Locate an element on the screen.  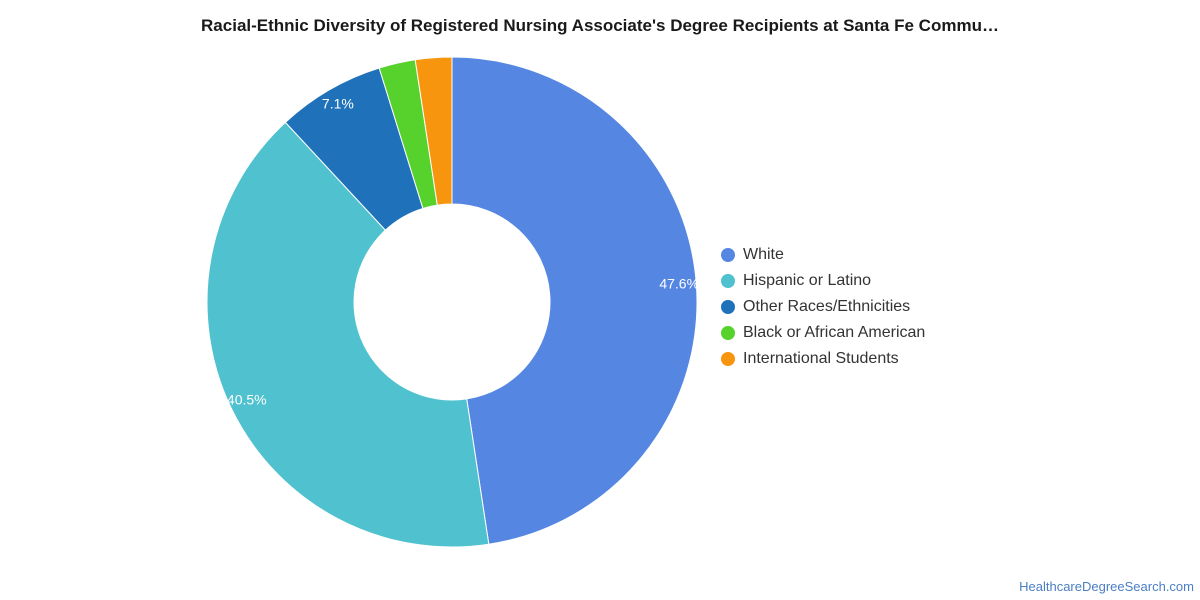
legend-label: Black or African American is located at coordinates (834, 332).